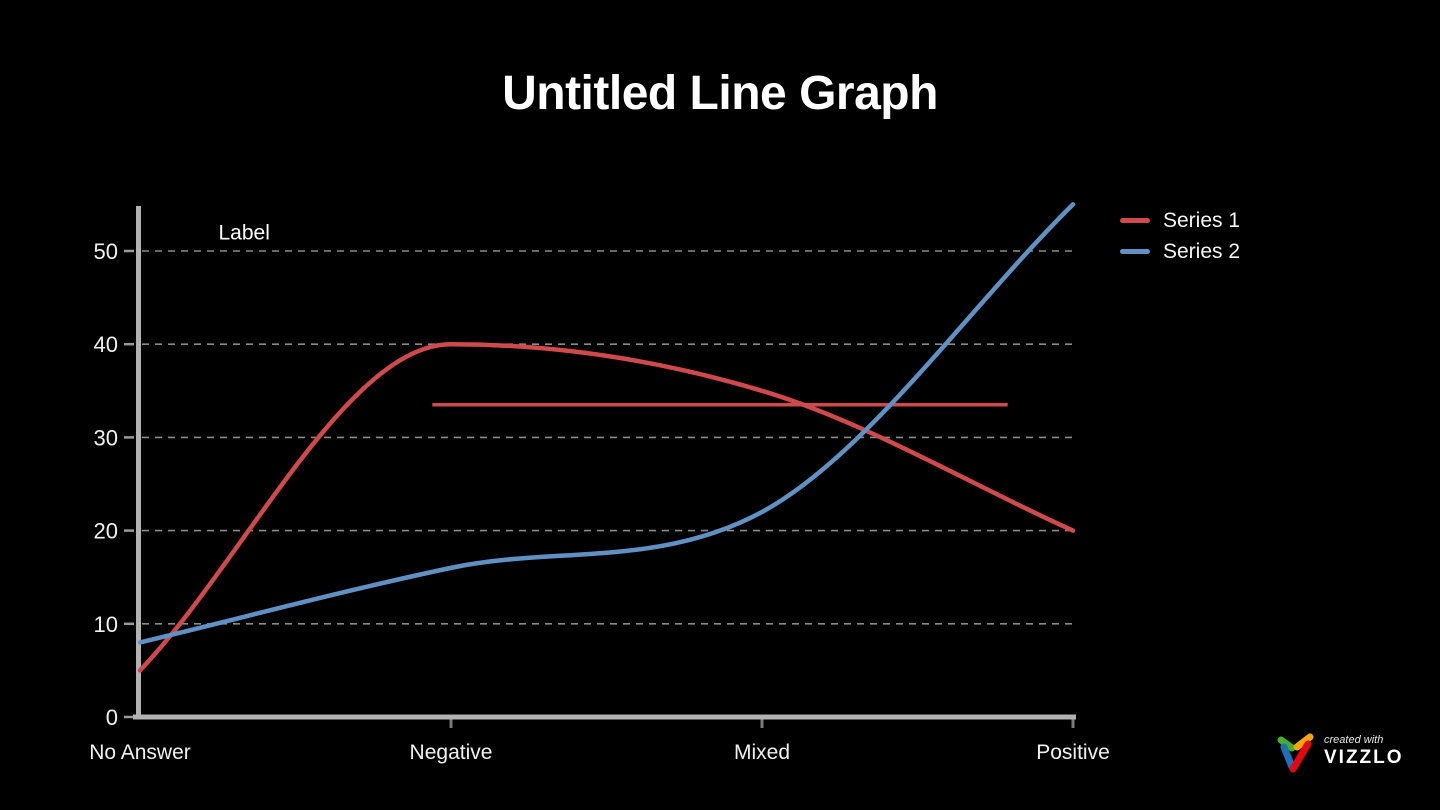  Describe the element at coordinates (720, 93) in the screenshot. I see `chart-title: Untitled Line Graph` at that location.